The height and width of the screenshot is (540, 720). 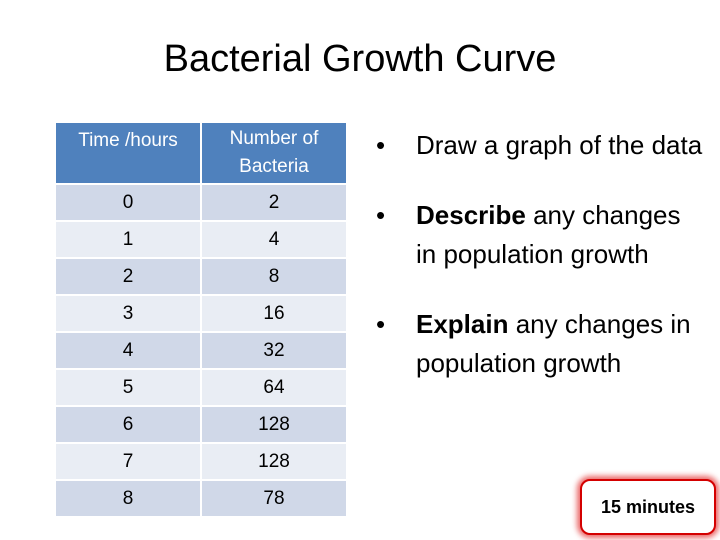 I want to click on cell-time: 1, so click(x=128, y=239).